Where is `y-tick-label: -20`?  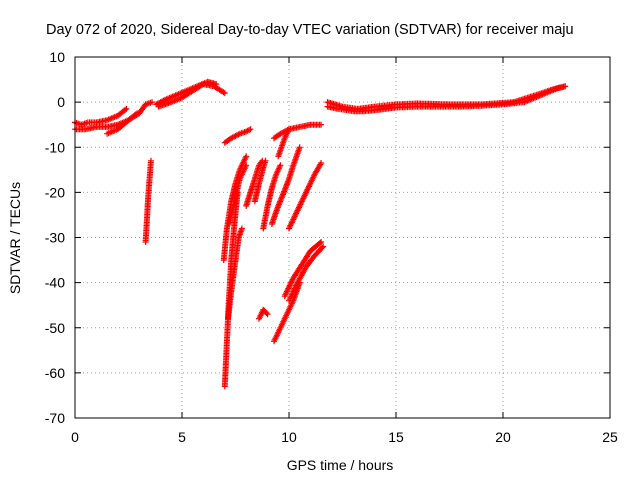 y-tick-label: -20 is located at coordinates (55, 192).